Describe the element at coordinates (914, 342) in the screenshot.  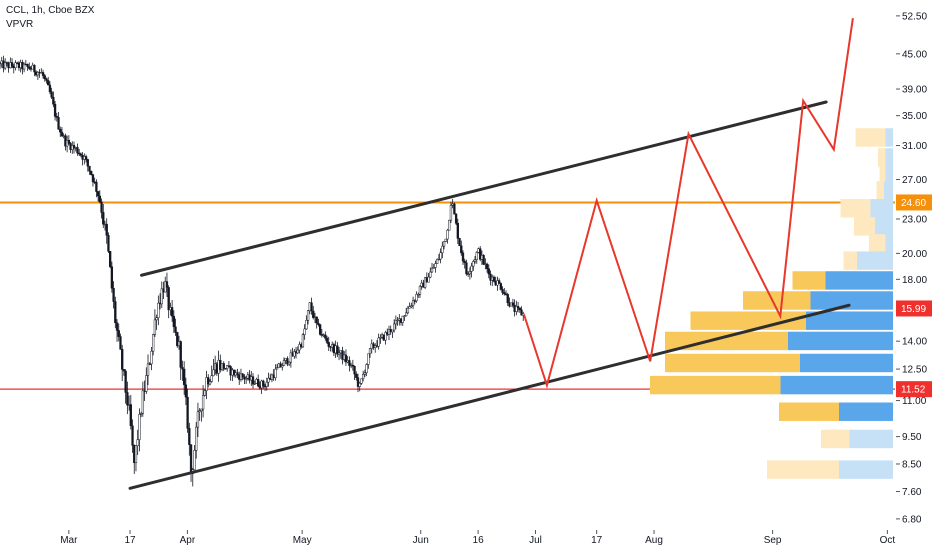
I see `price-tick-label: 14.00` at that location.